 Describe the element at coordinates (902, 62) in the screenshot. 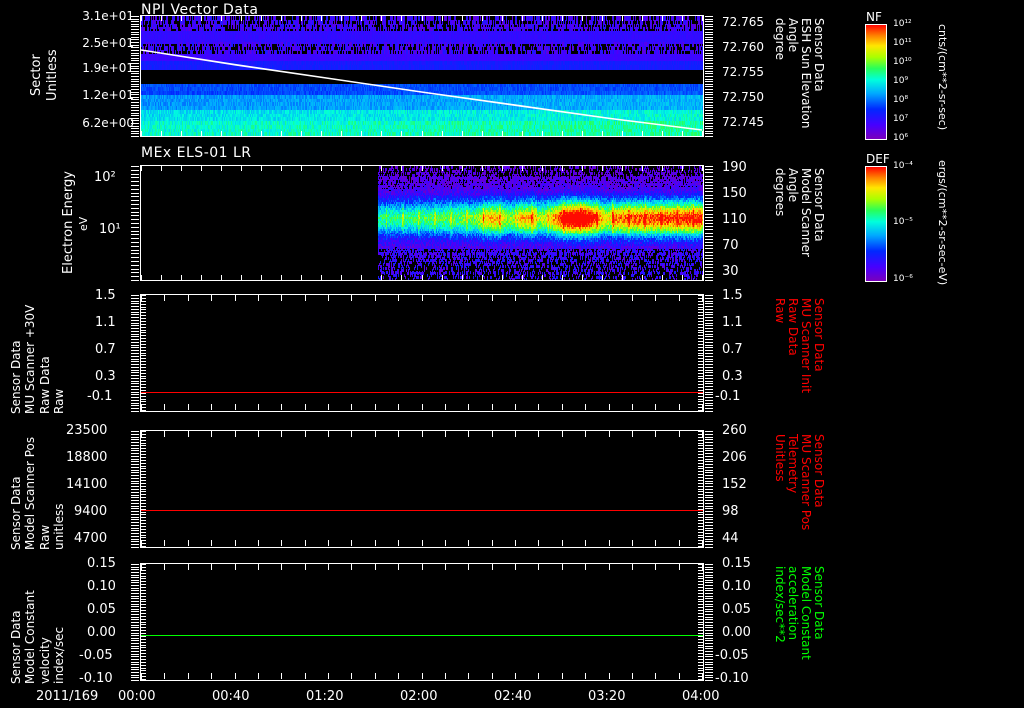

I see `colorbar-nf-tick-2: 10¹⁰` at that location.